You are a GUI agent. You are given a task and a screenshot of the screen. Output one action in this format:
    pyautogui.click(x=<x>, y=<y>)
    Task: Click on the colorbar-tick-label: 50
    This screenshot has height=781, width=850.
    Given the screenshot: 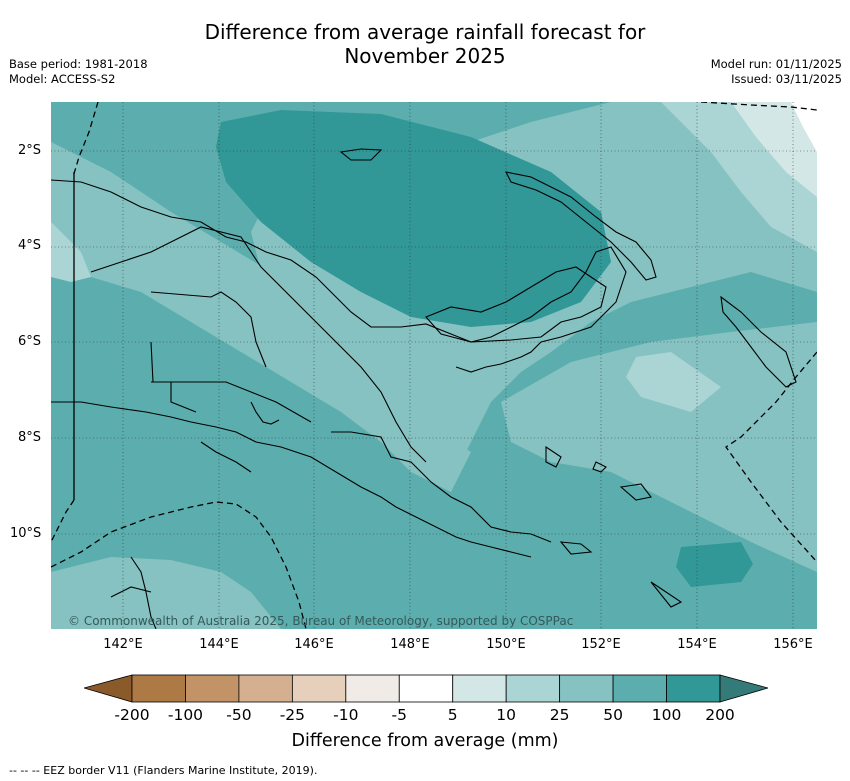 What is the action you would take?
    pyautogui.click(x=613, y=715)
    